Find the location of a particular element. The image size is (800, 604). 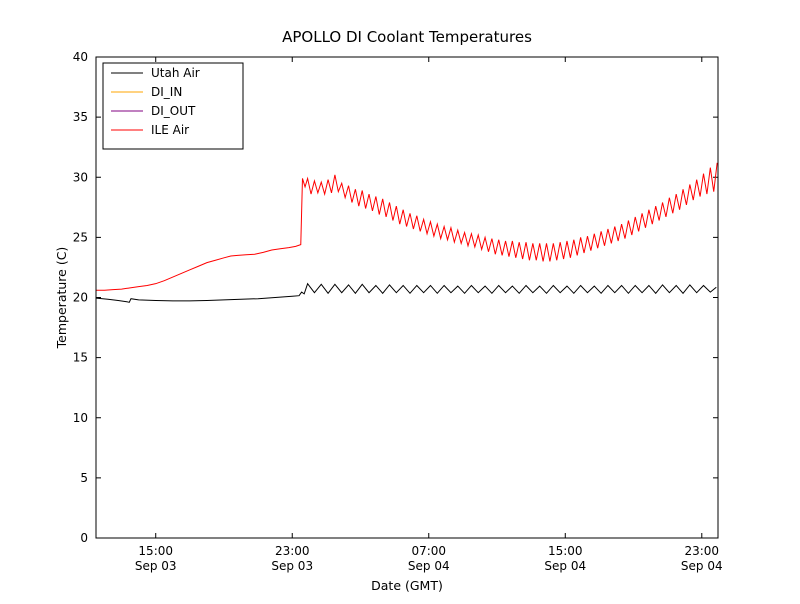

y-tick-label: 5 is located at coordinates (84, 478).